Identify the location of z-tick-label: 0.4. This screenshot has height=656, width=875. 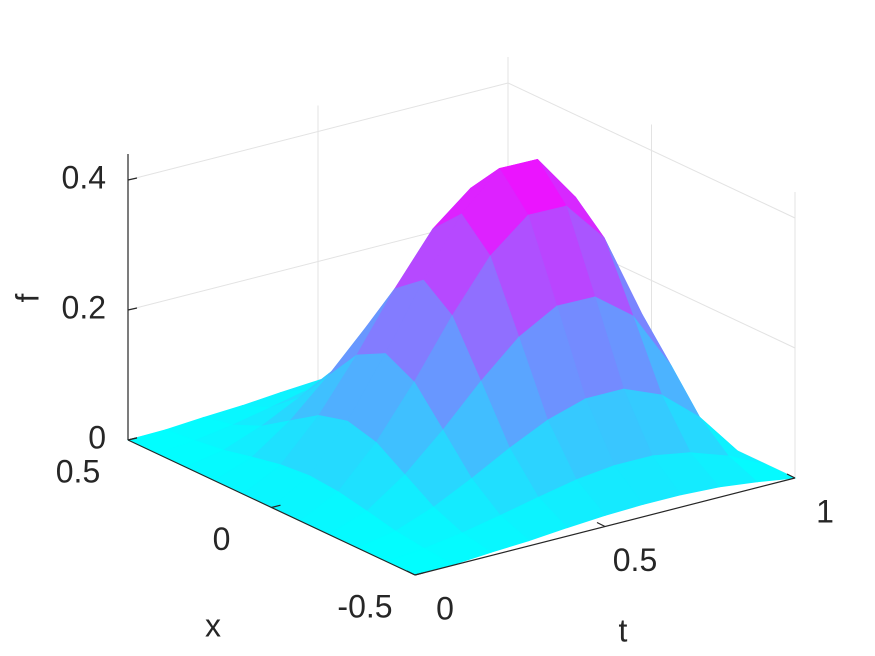
(84, 177).